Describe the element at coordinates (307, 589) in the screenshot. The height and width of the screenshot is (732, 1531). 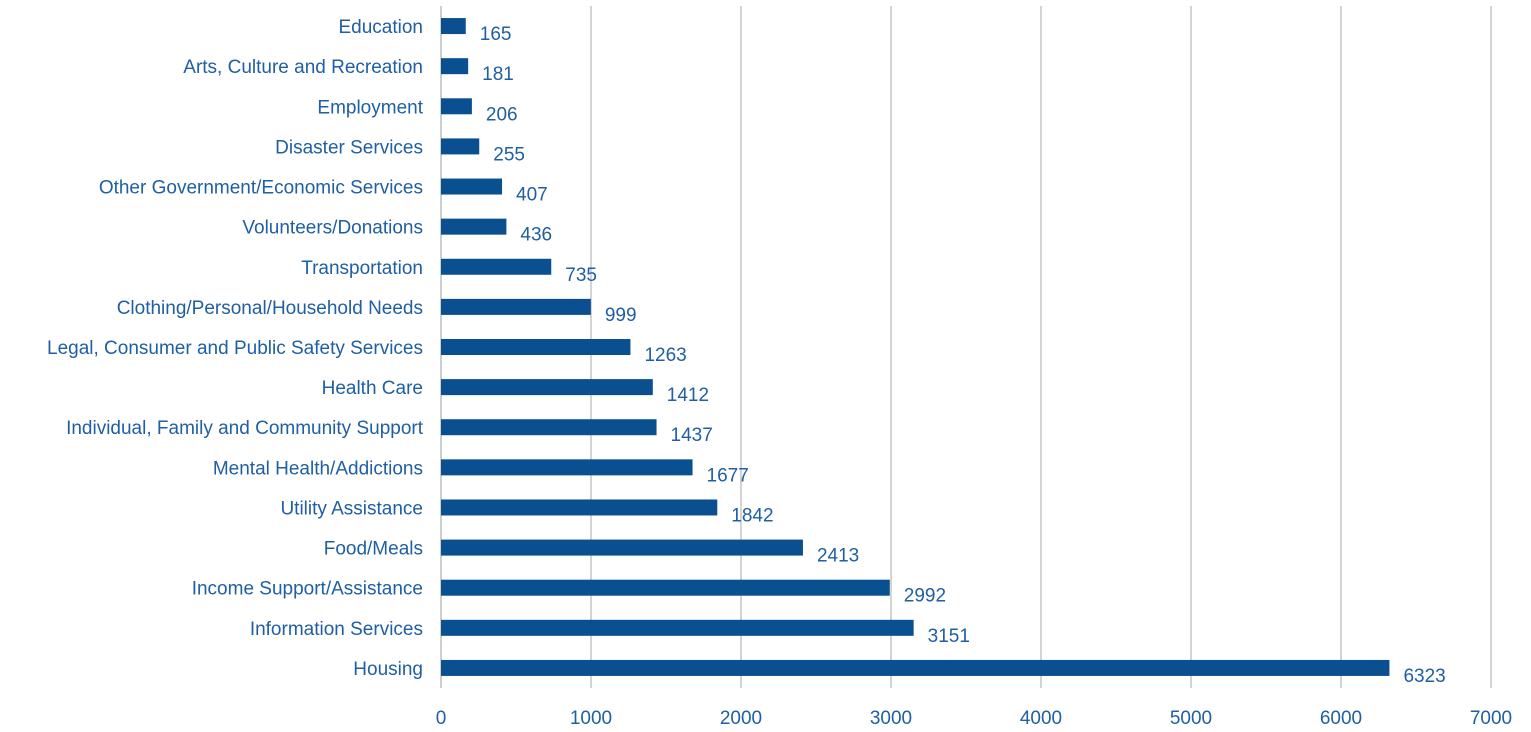
I see `category-label: Income Support/Assistance` at that location.